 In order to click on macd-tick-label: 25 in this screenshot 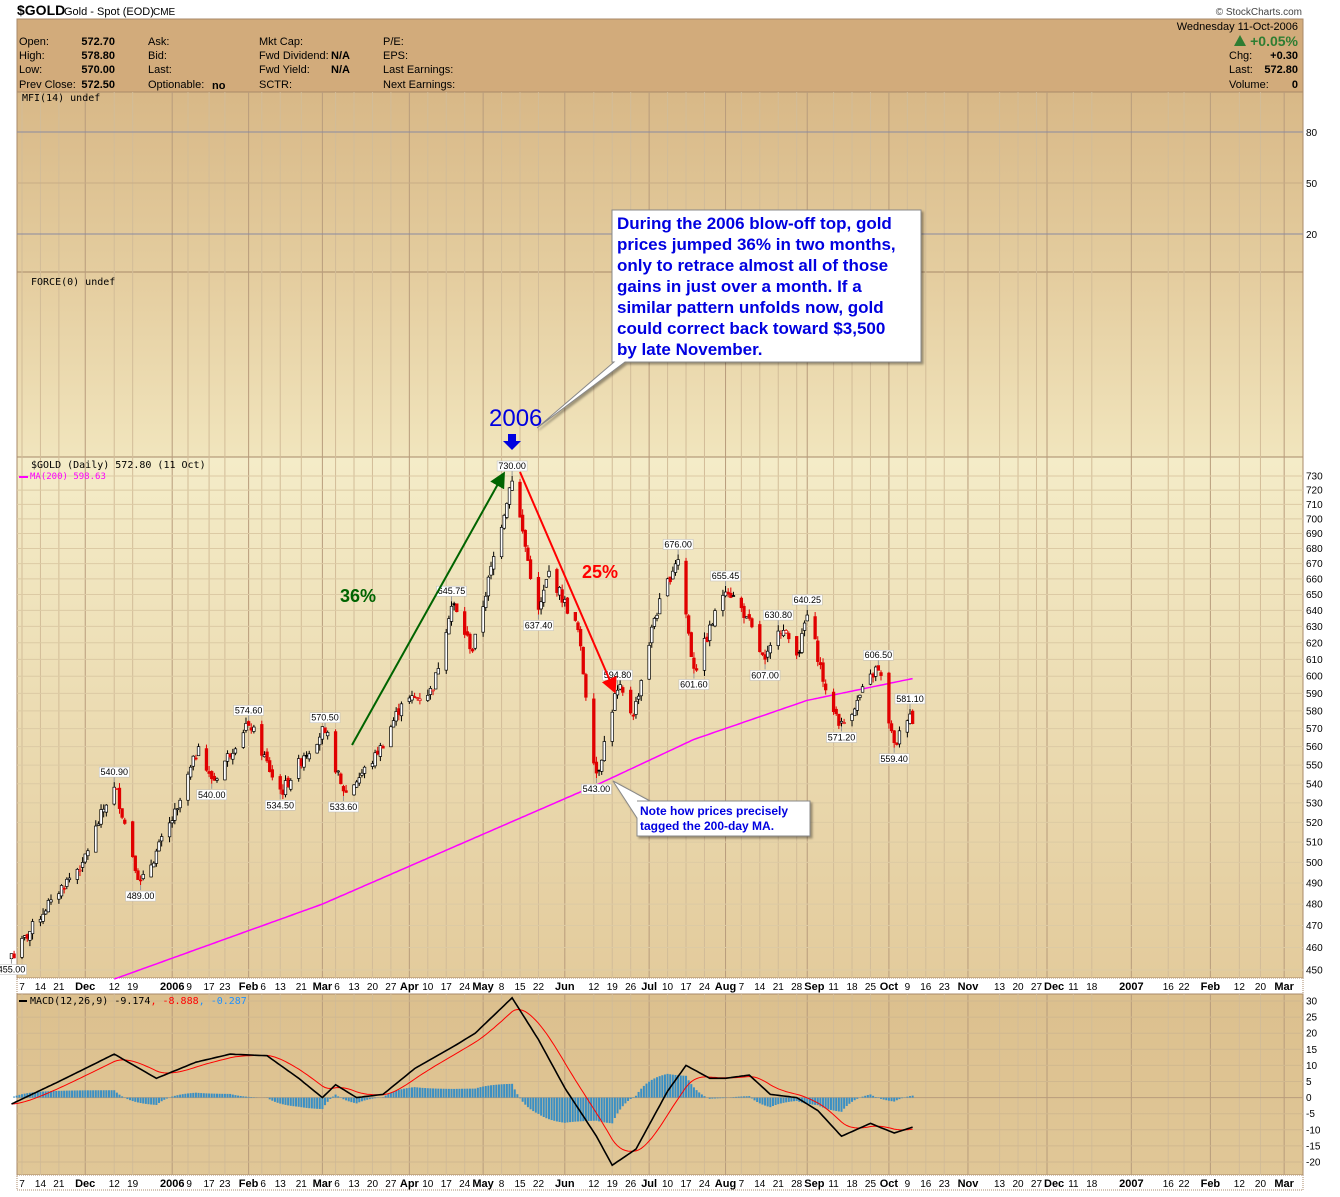, I will do `click(1312, 1018)`.